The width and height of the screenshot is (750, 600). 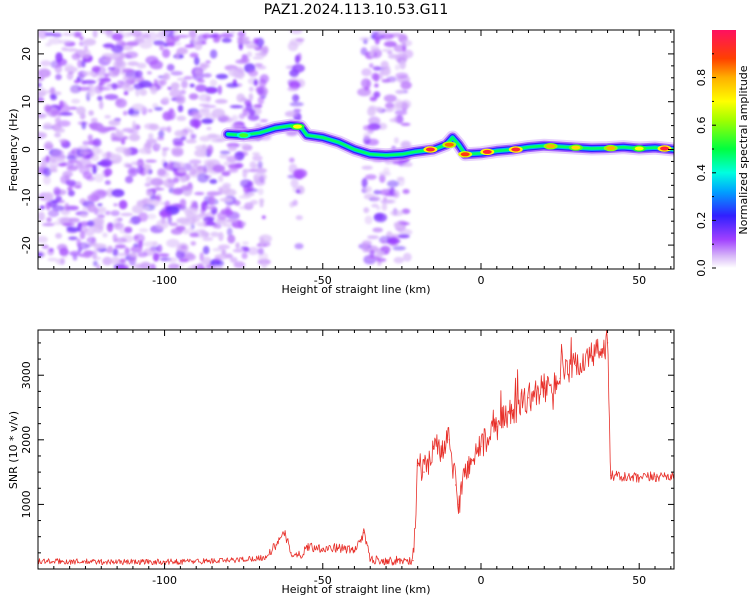 I want to click on colorbar-tick-label: 0.0, so click(x=701, y=268).